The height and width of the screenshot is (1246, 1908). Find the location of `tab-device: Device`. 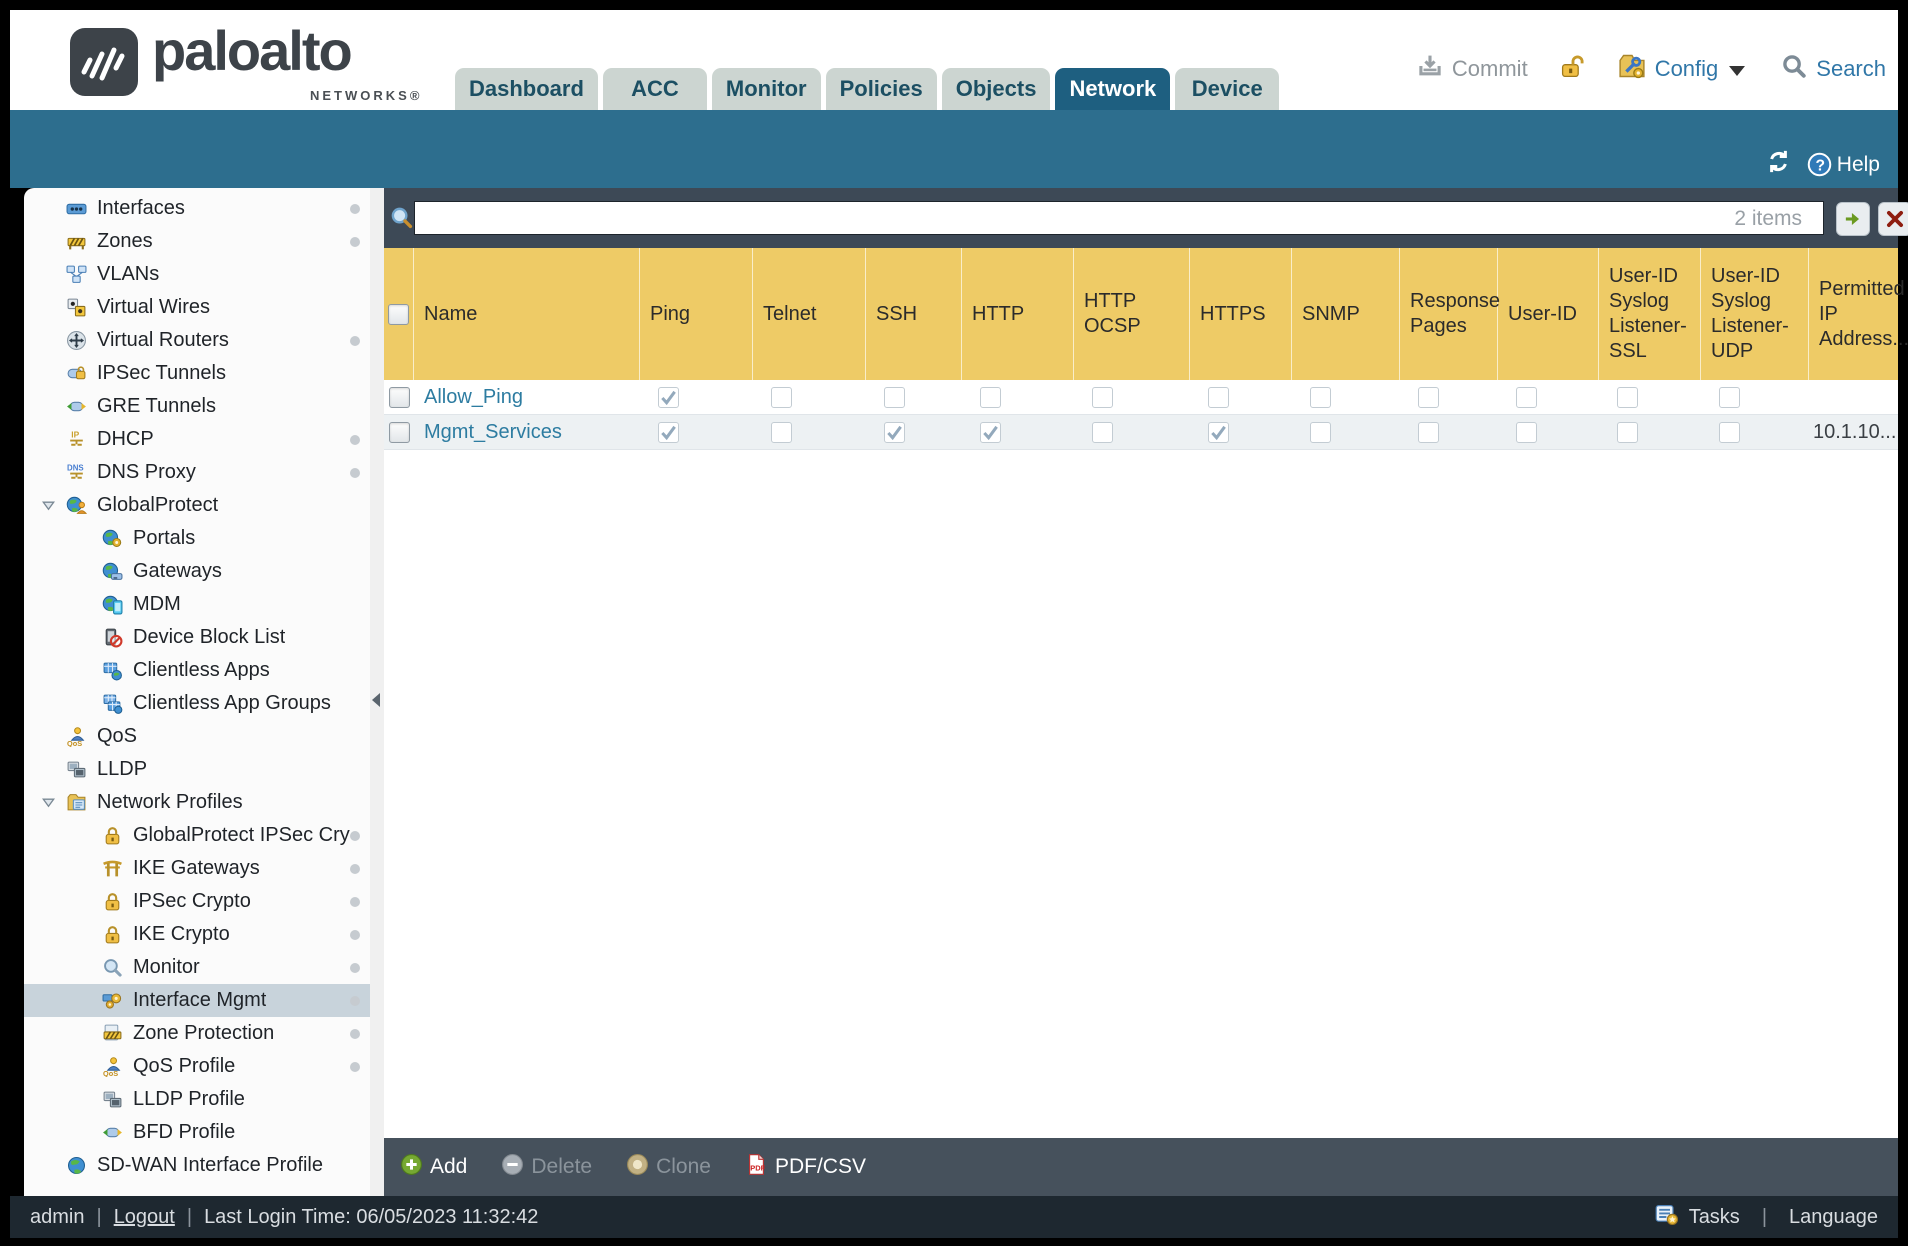

tab-device: Device is located at coordinates (1227, 89).